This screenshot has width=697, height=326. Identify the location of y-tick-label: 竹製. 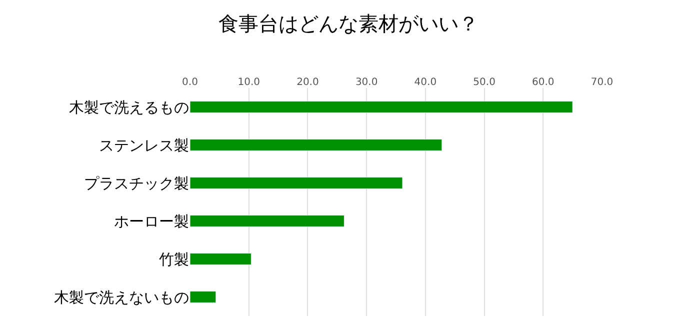
(174, 259).